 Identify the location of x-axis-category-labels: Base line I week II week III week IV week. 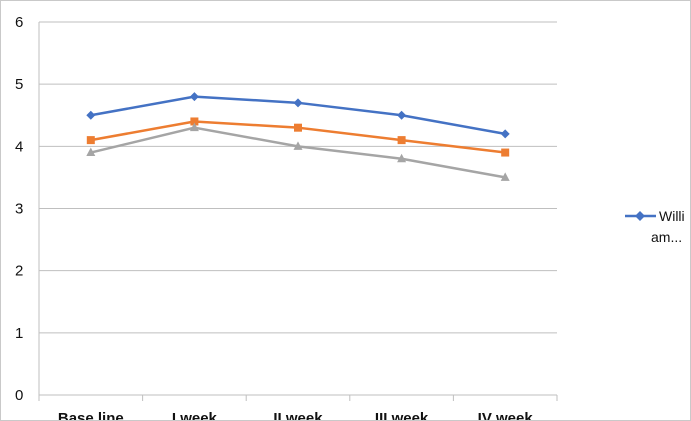
(296, 415).